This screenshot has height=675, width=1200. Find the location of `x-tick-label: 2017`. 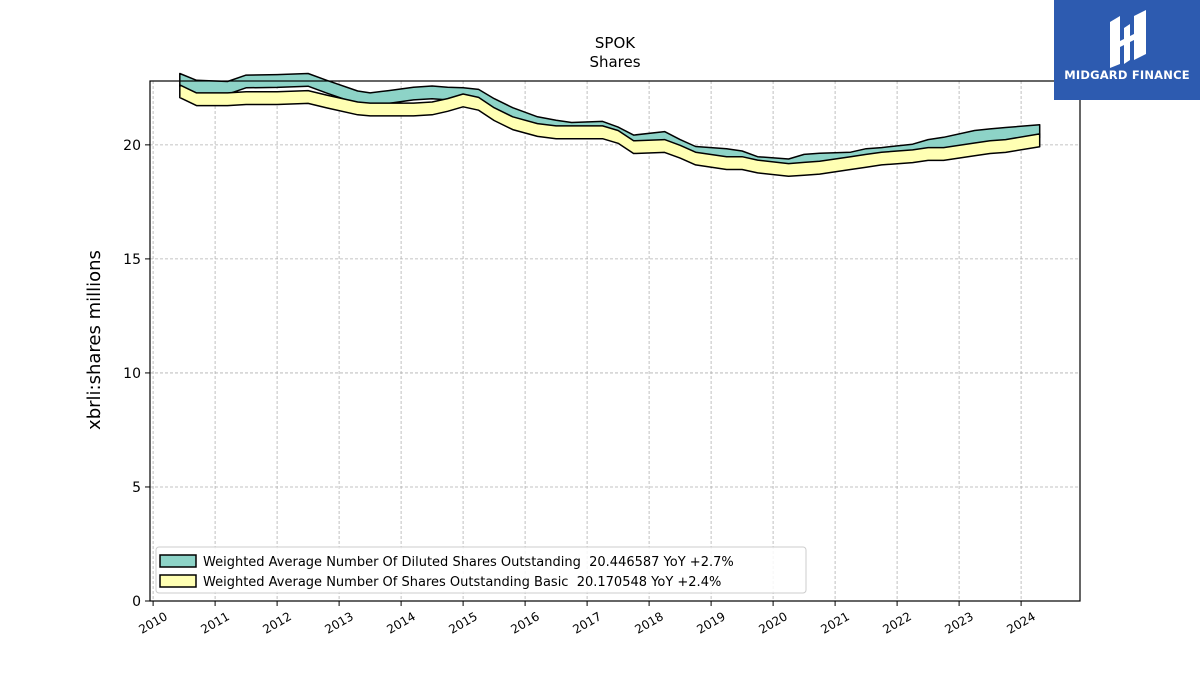

x-tick-label: 2017 is located at coordinates (586, 622).